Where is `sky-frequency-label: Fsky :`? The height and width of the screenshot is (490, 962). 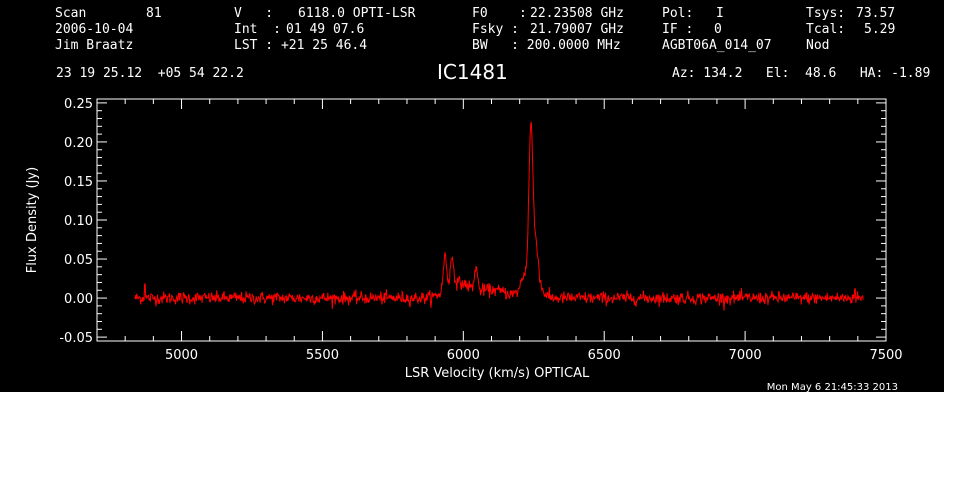 sky-frequency-label: Fsky : is located at coordinates (495, 29).